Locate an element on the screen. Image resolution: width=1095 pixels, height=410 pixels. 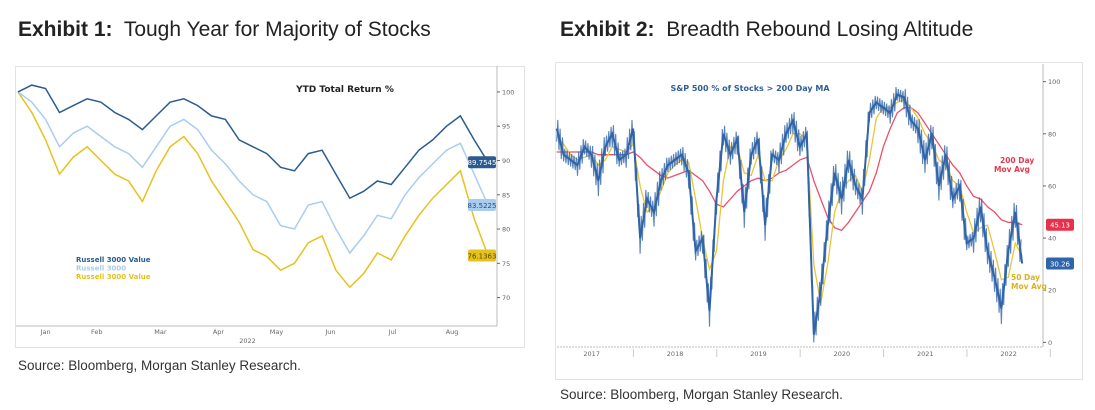
legend-entry-0: Russell 3000 Value is located at coordinates (113, 260).